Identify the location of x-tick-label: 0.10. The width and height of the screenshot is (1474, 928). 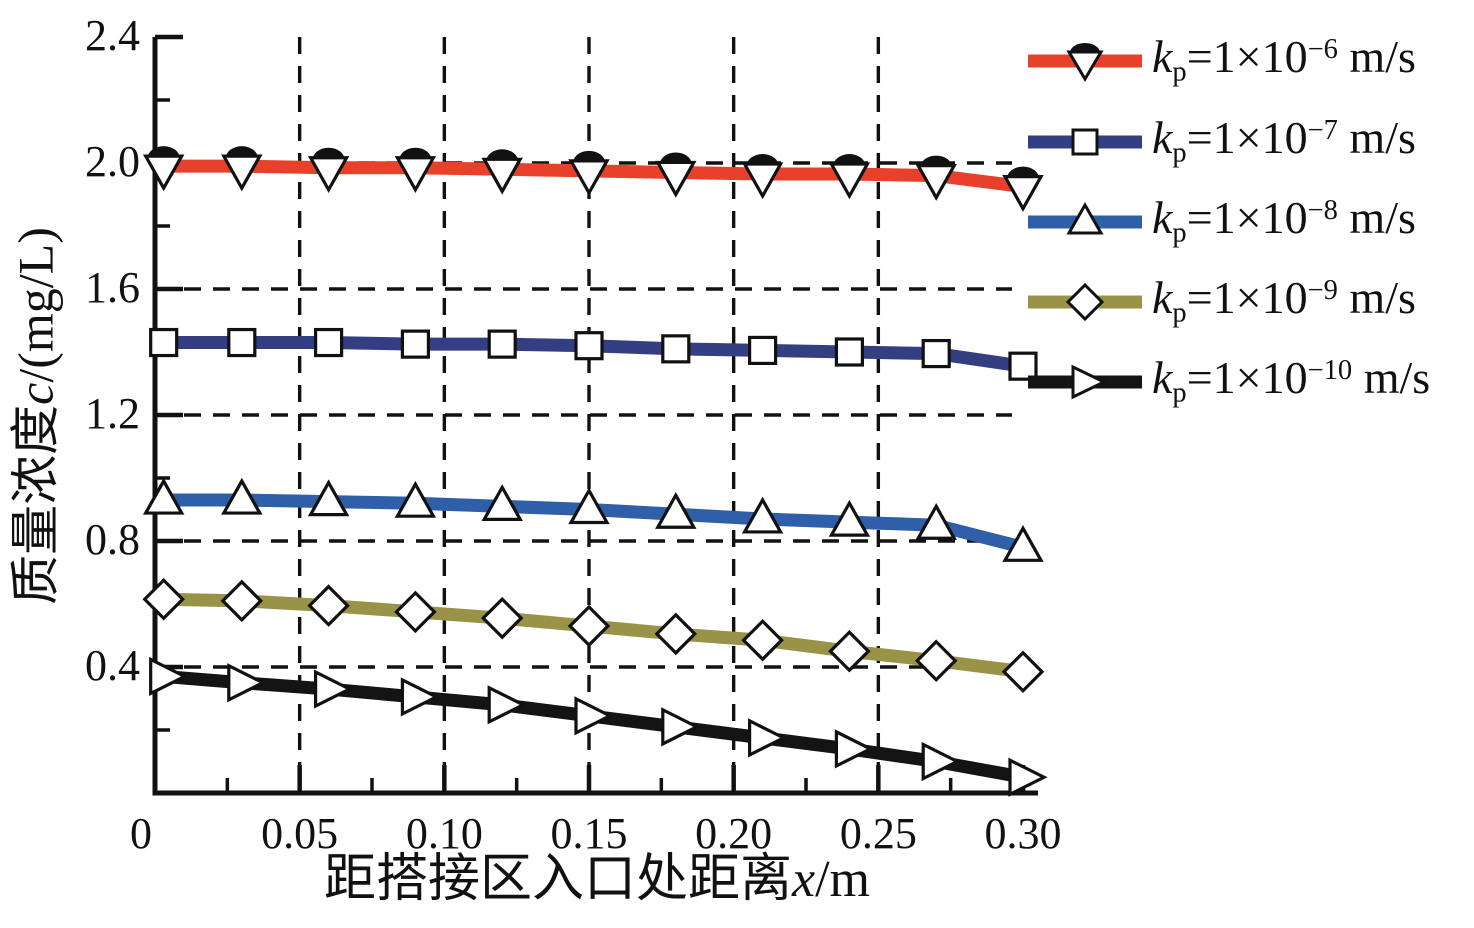
(444, 833).